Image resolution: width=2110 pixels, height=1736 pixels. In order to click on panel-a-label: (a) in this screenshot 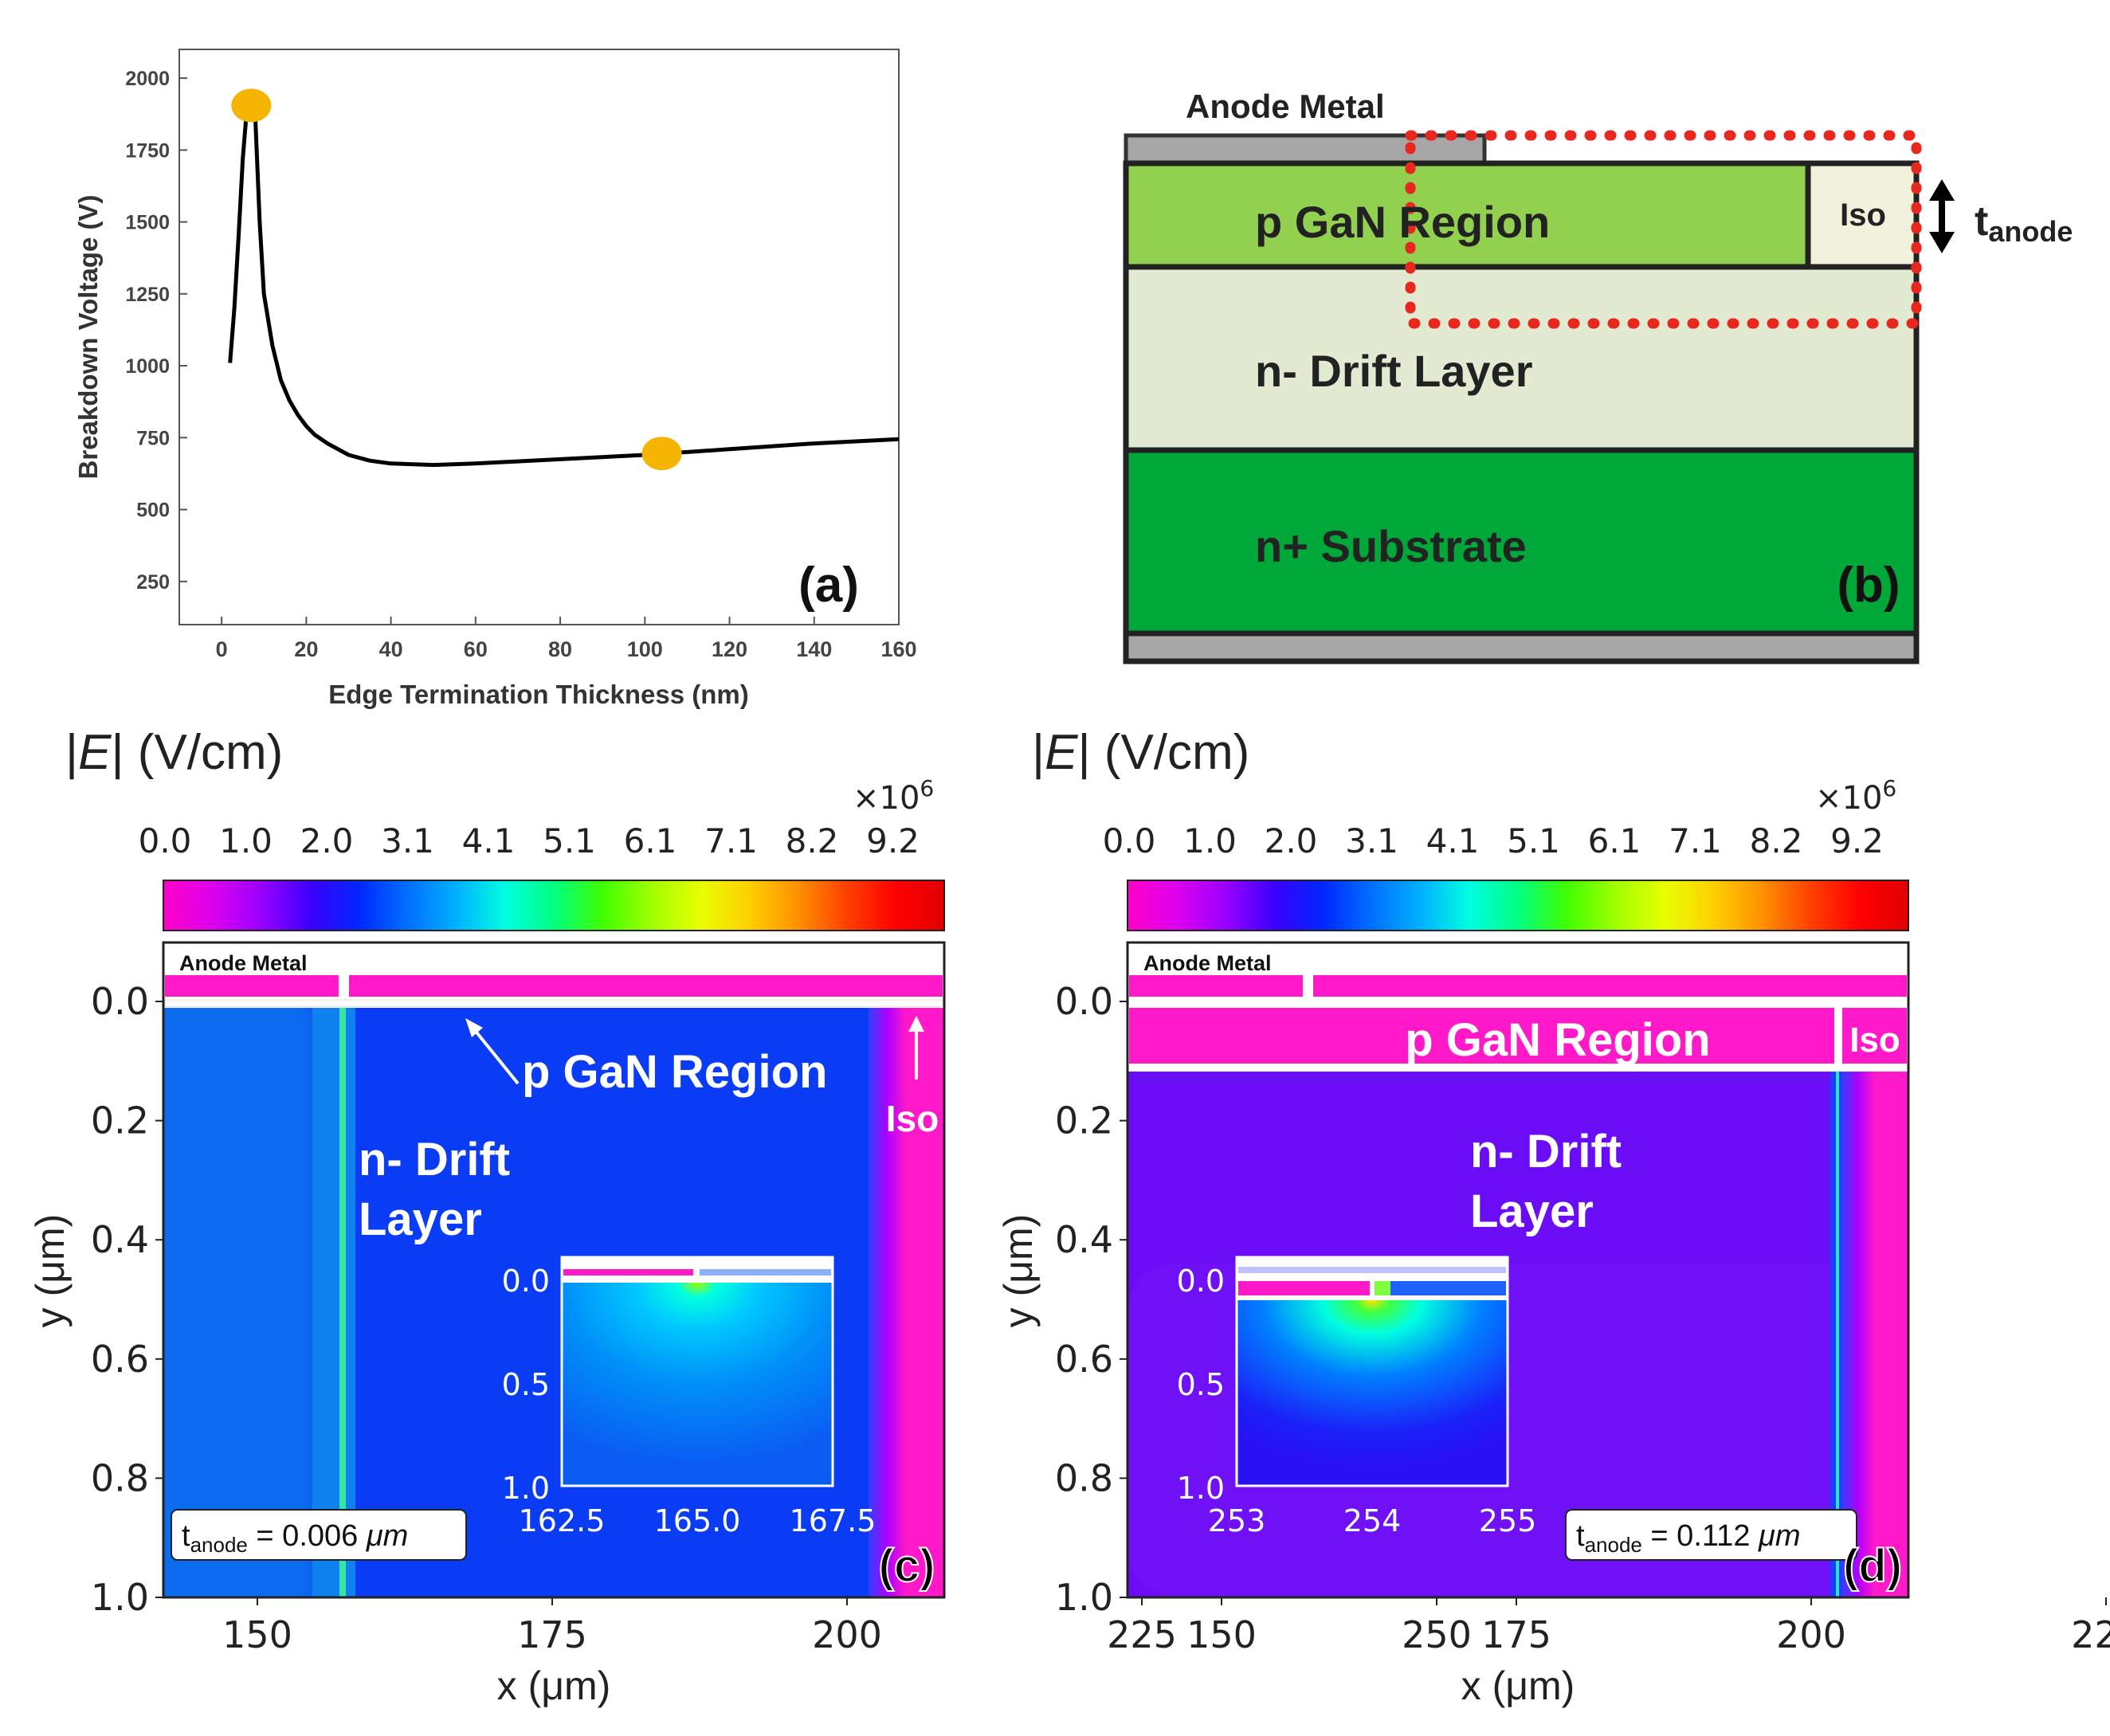, I will do `click(829, 585)`.